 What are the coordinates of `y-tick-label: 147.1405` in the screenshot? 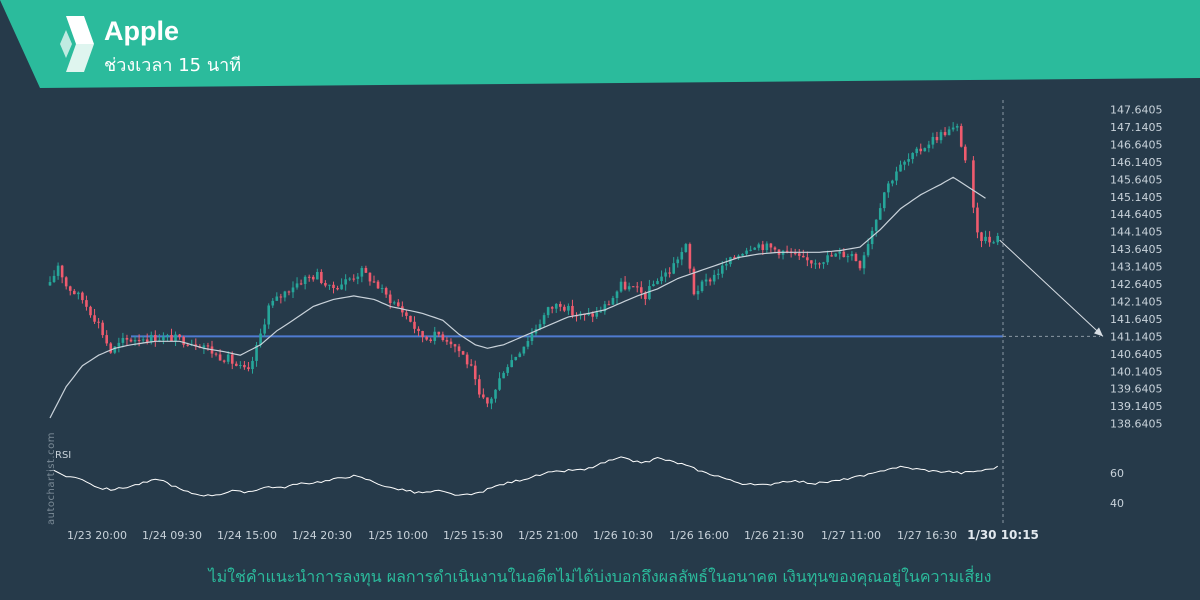 It's located at (1136, 127).